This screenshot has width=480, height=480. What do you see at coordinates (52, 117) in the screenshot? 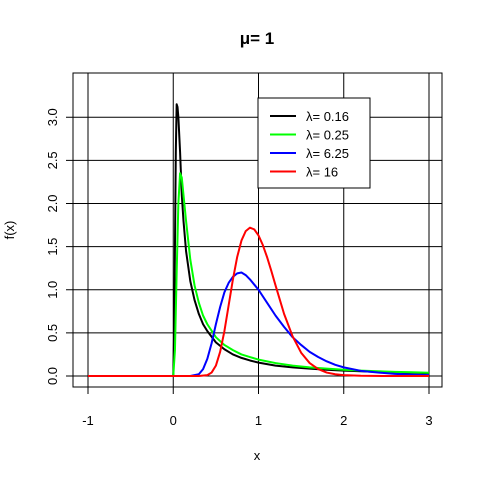
I see `y-tick-label-6: 3.0` at bounding box center [52, 117].